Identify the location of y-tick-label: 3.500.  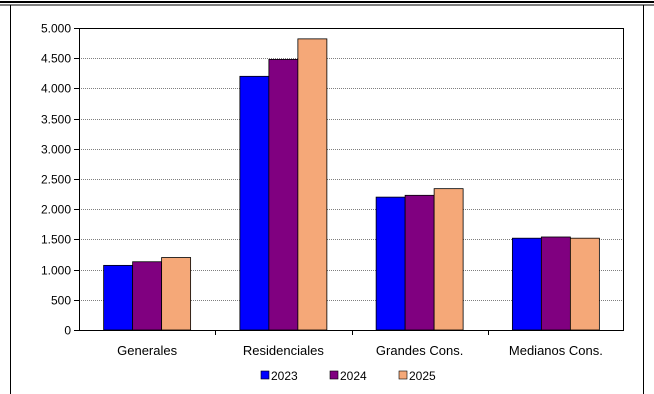
(56, 120).